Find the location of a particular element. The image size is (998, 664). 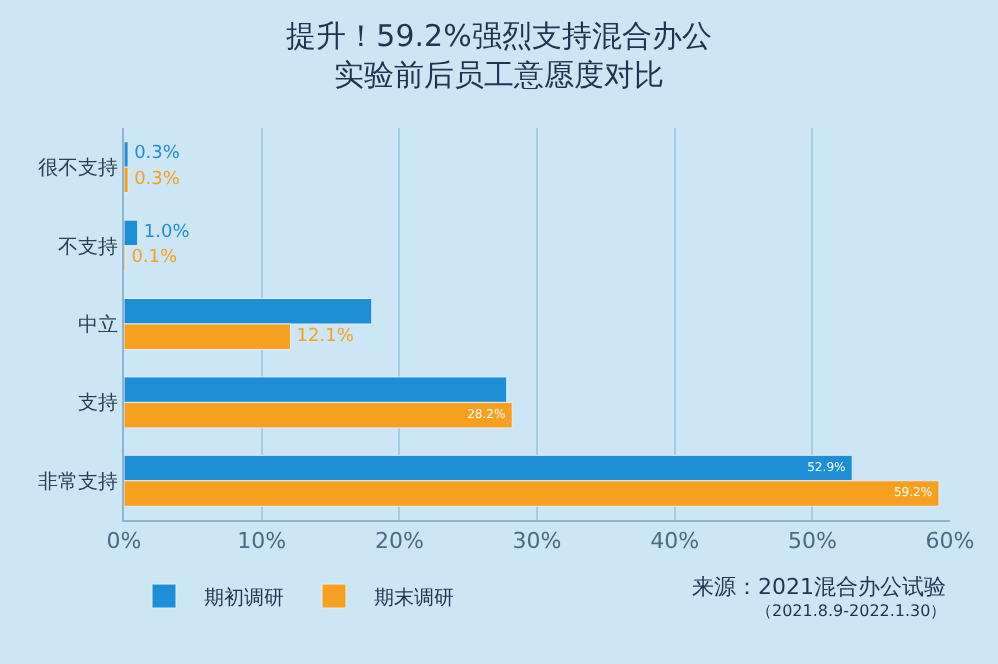

source-note: 来源：2021混合办公试验 is located at coordinates (819, 587).